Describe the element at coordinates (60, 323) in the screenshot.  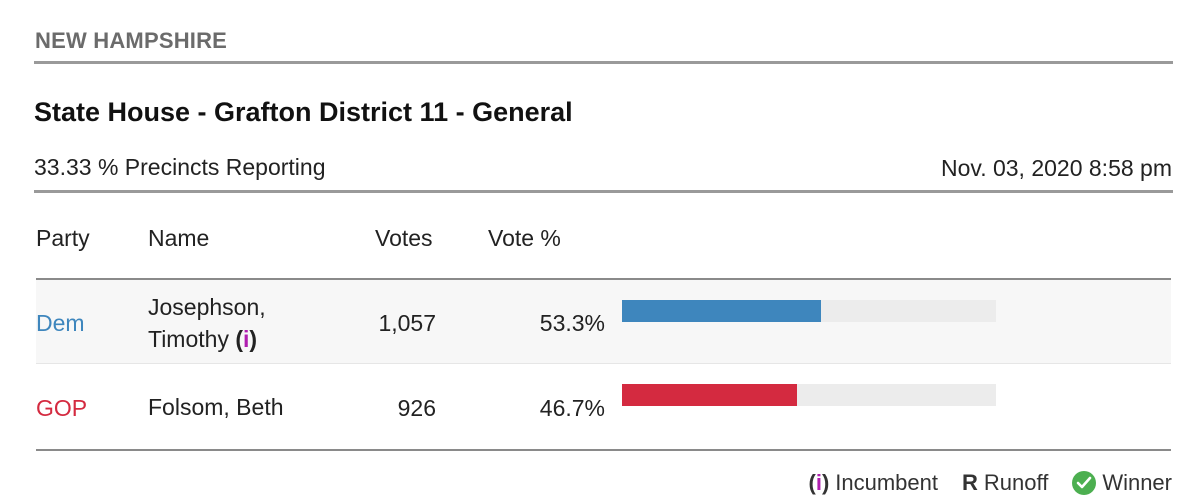
I see `party-label: Dem` at that location.